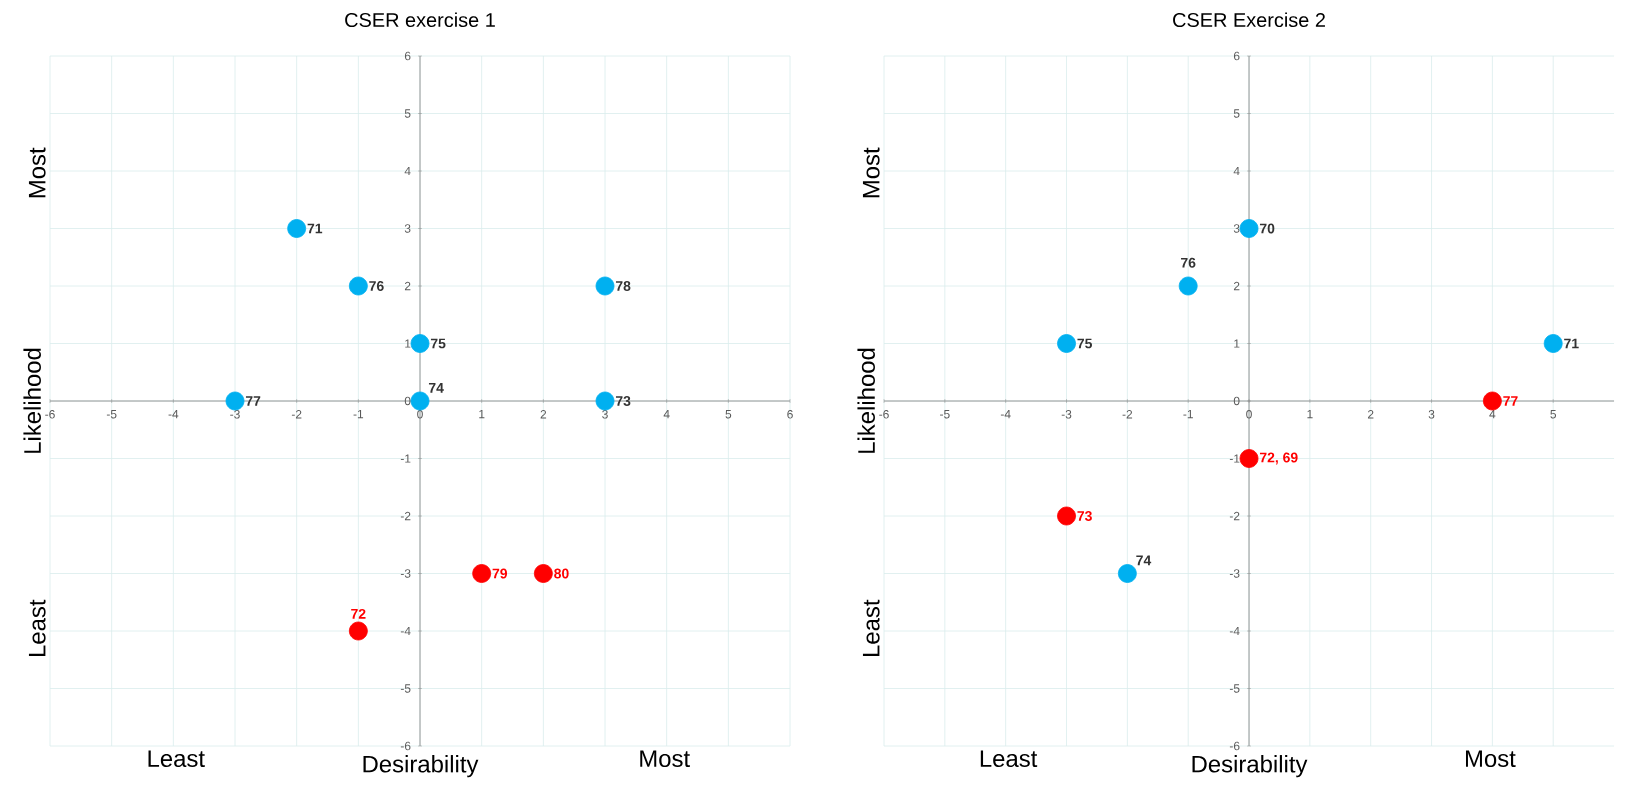  Describe the element at coordinates (420, 20) in the screenshot. I see `chart-title: CSER exercise 1` at that location.